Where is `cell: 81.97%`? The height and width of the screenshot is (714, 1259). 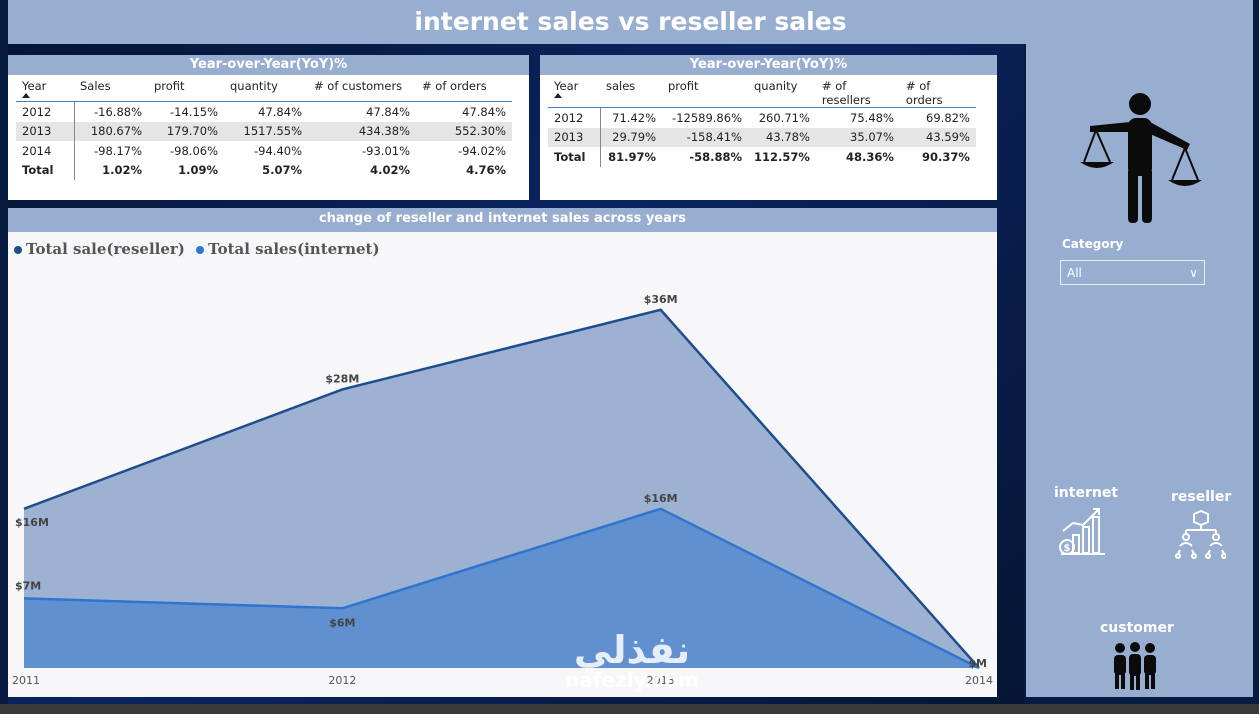
cell: 81.97% is located at coordinates (632, 156).